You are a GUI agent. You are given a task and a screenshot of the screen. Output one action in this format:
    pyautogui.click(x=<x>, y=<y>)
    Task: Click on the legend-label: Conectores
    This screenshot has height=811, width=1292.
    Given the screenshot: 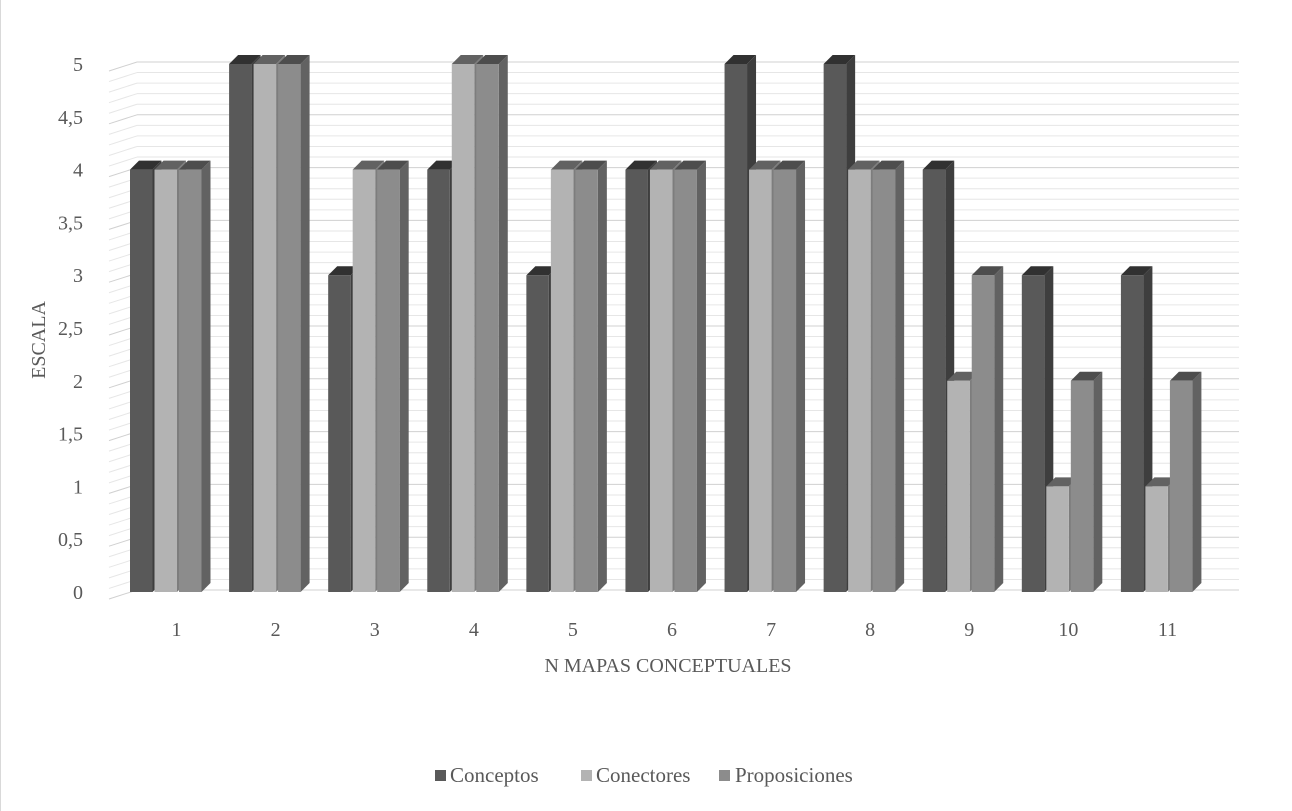 What is the action you would take?
    pyautogui.click(x=643, y=775)
    